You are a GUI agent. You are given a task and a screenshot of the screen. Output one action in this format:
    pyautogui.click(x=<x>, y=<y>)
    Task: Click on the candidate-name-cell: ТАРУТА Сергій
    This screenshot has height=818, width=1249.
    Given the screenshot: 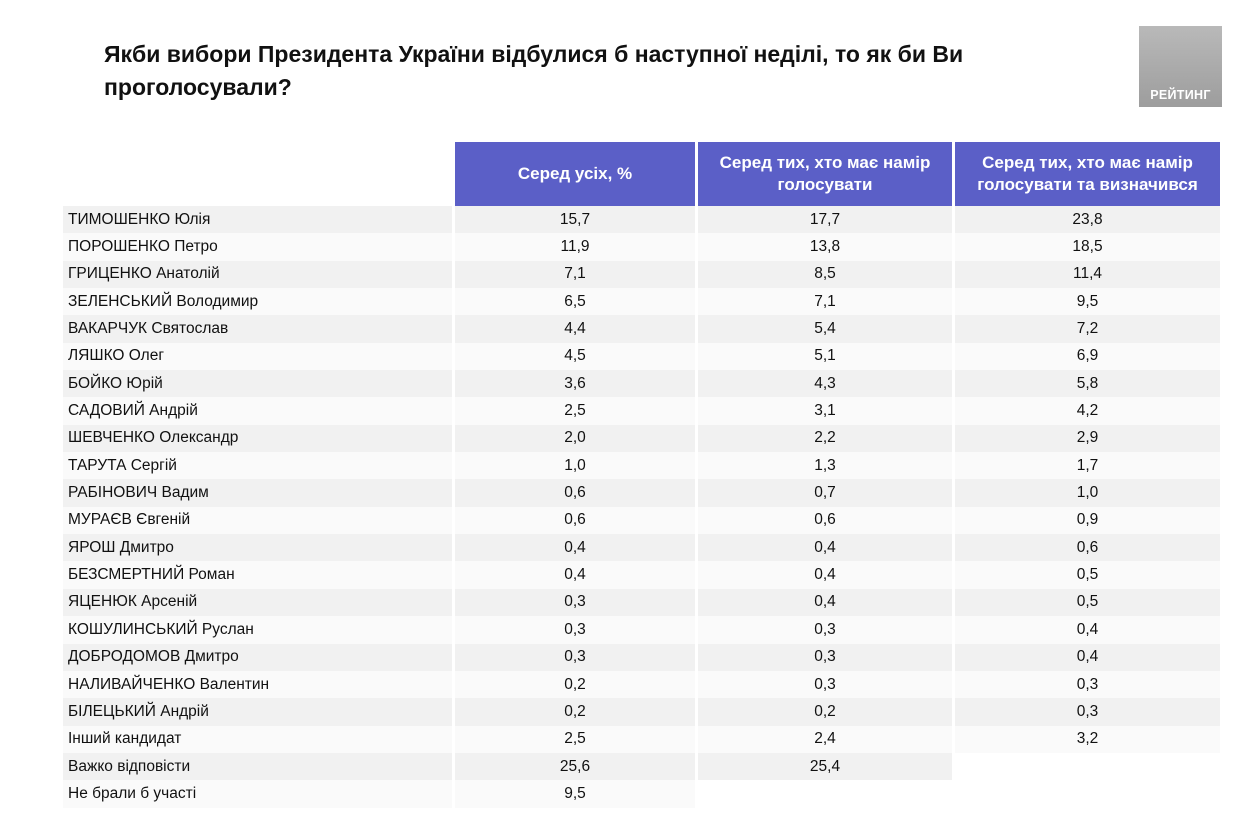 What is the action you would take?
    pyautogui.click(x=257, y=466)
    